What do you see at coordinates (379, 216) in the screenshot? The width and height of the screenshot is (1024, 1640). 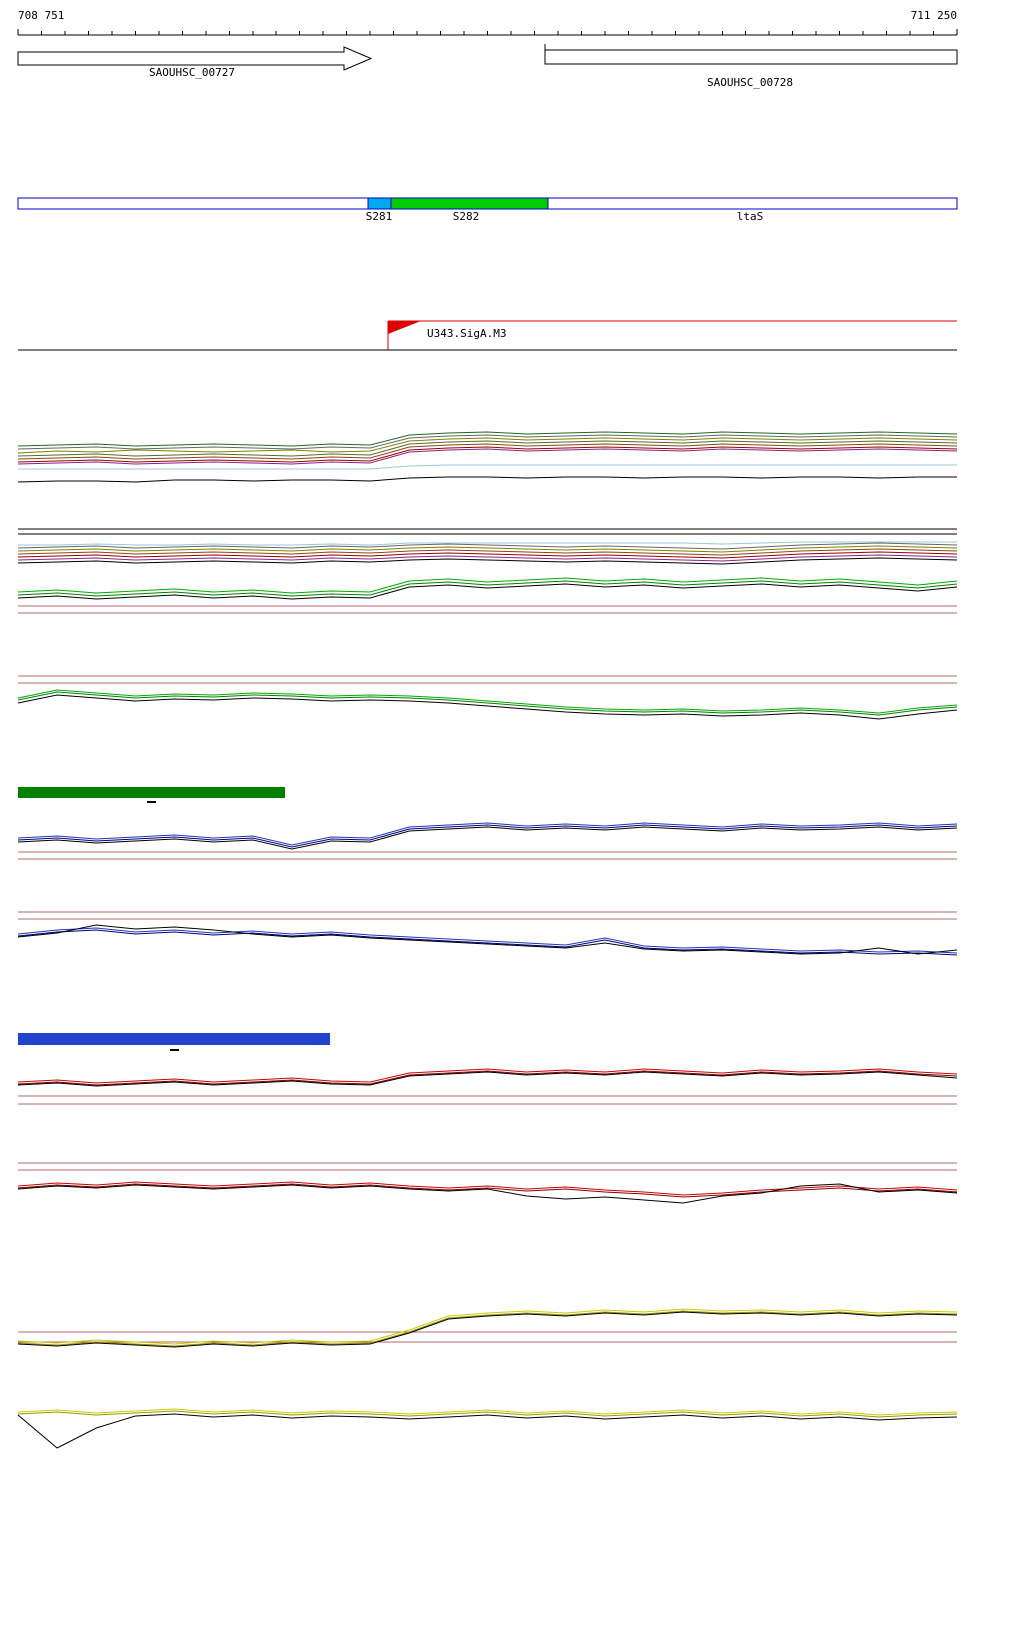 I see `segment-label-s281: S281` at bounding box center [379, 216].